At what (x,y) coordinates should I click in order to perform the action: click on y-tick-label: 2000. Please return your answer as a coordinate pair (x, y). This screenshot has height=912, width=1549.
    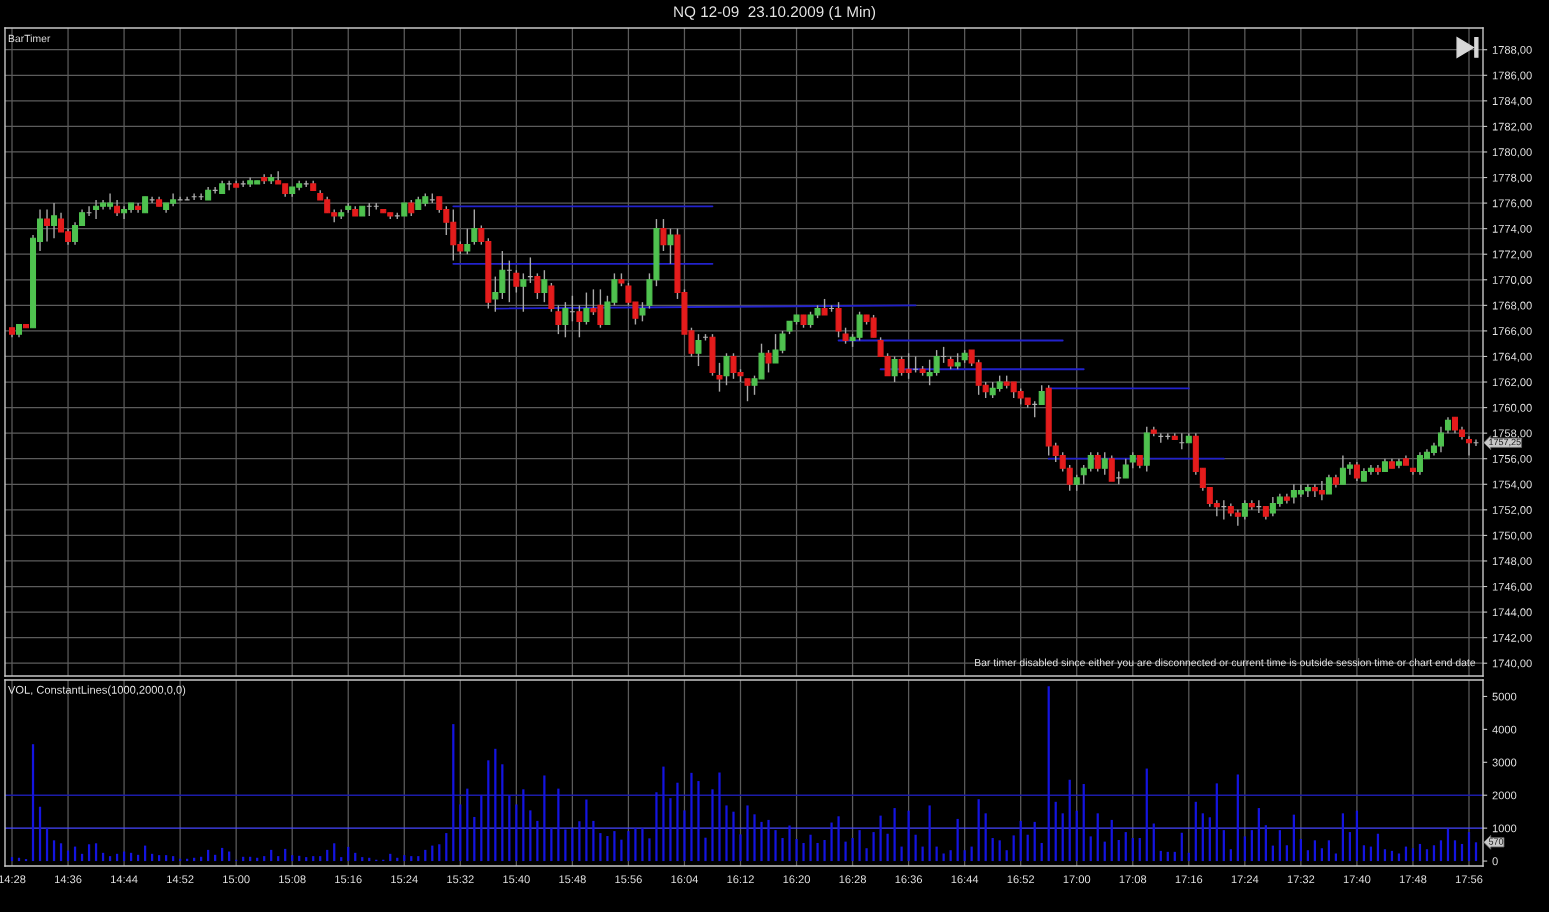
    Looking at the image, I should click on (1504, 795).